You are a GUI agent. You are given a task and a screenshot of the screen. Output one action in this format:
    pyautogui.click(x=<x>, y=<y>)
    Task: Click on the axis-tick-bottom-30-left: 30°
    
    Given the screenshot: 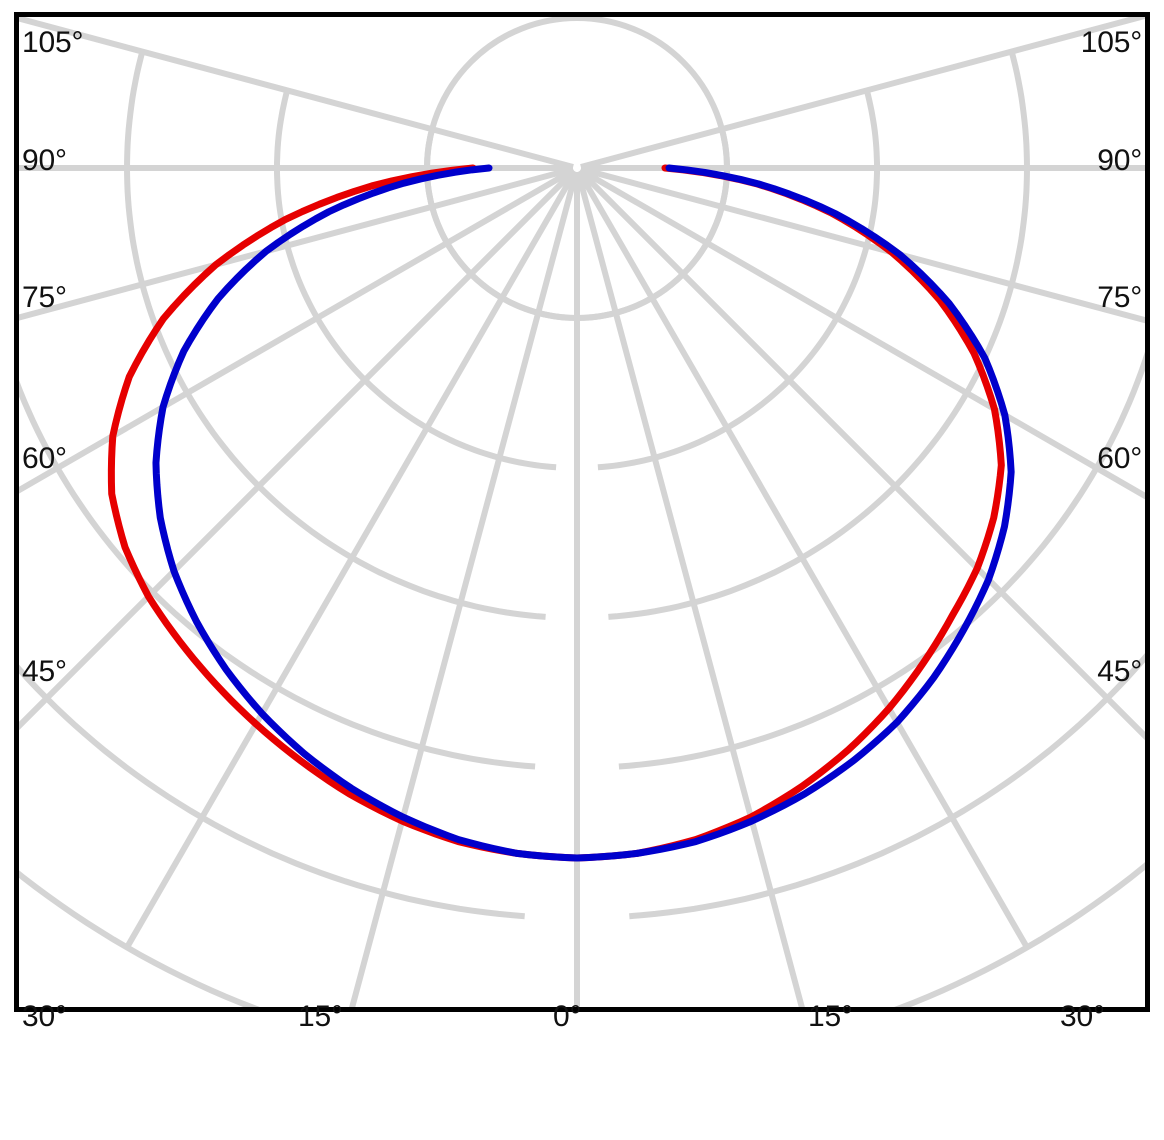 What is the action you would take?
    pyautogui.click(x=44, y=1016)
    